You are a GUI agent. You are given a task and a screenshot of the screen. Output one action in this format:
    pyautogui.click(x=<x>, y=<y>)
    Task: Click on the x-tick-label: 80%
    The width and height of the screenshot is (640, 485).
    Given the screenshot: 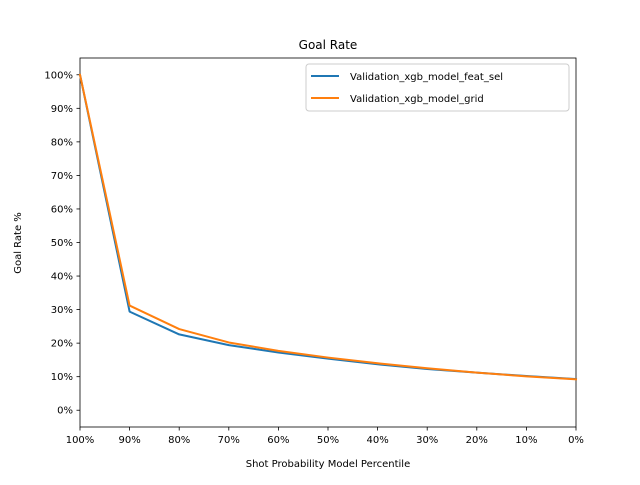 What is the action you would take?
    pyautogui.click(x=179, y=440)
    